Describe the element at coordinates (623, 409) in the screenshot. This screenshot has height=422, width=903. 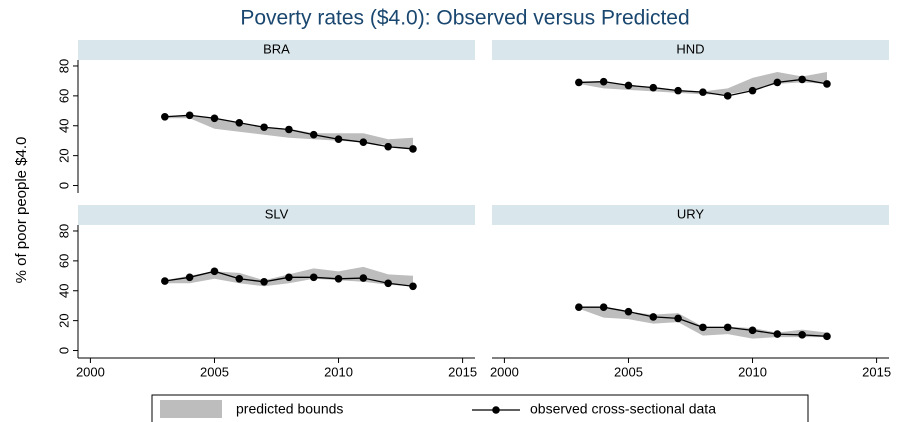
I see `legend-label: observed cross-sectional data` at that location.